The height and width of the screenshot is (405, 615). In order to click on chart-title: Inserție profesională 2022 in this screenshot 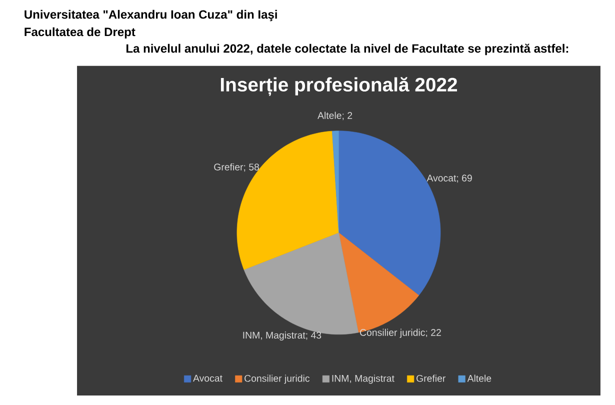, I will do `click(338, 86)`.